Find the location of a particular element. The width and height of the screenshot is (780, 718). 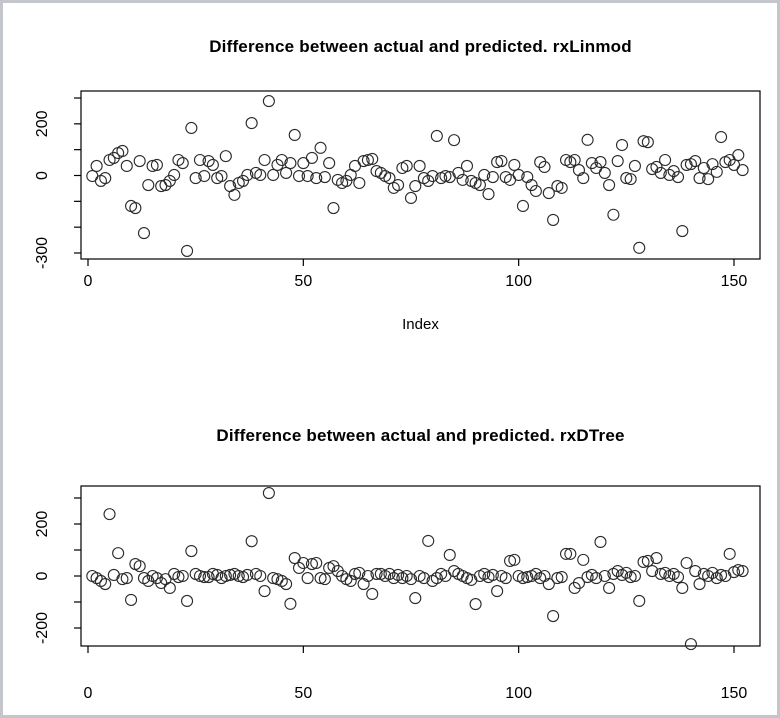

x-tick-label: 100 is located at coordinates (518, 281).